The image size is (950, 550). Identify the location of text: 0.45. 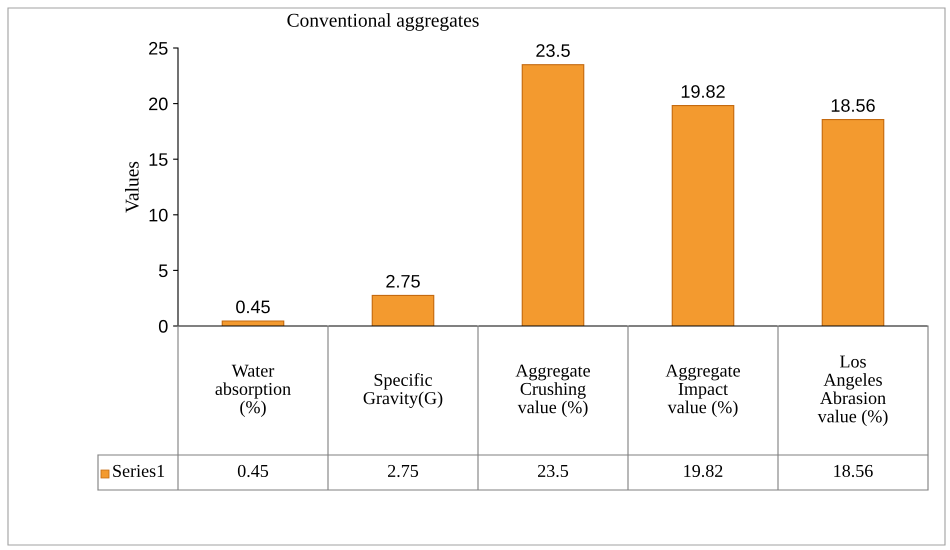
(253, 471).